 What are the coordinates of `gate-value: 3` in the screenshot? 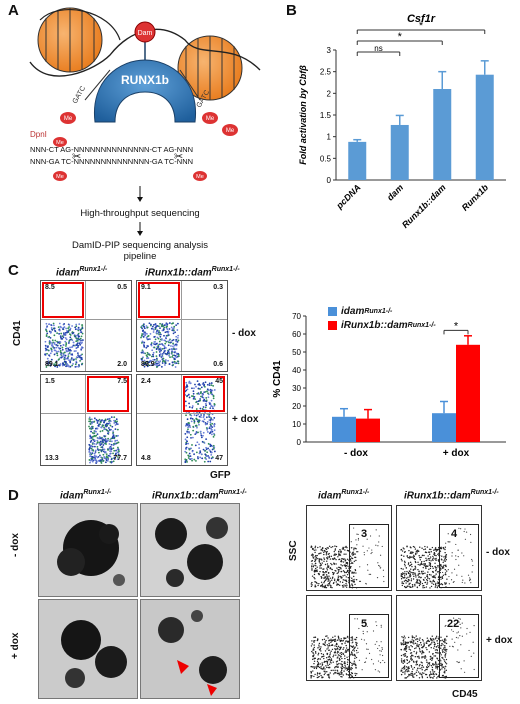 It's located at (364, 534).